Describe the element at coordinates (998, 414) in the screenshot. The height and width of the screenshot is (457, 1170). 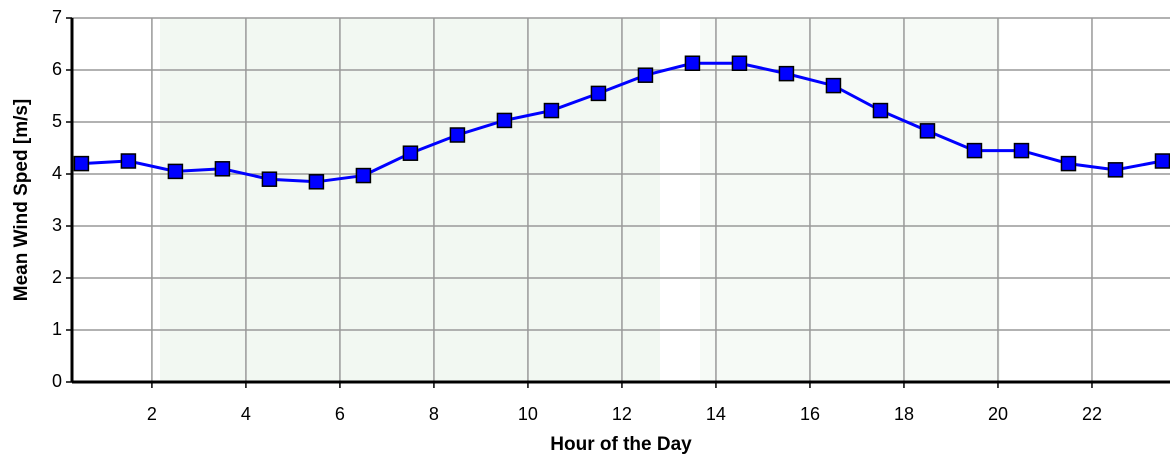
I see `x-tick-label: 20` at that location.